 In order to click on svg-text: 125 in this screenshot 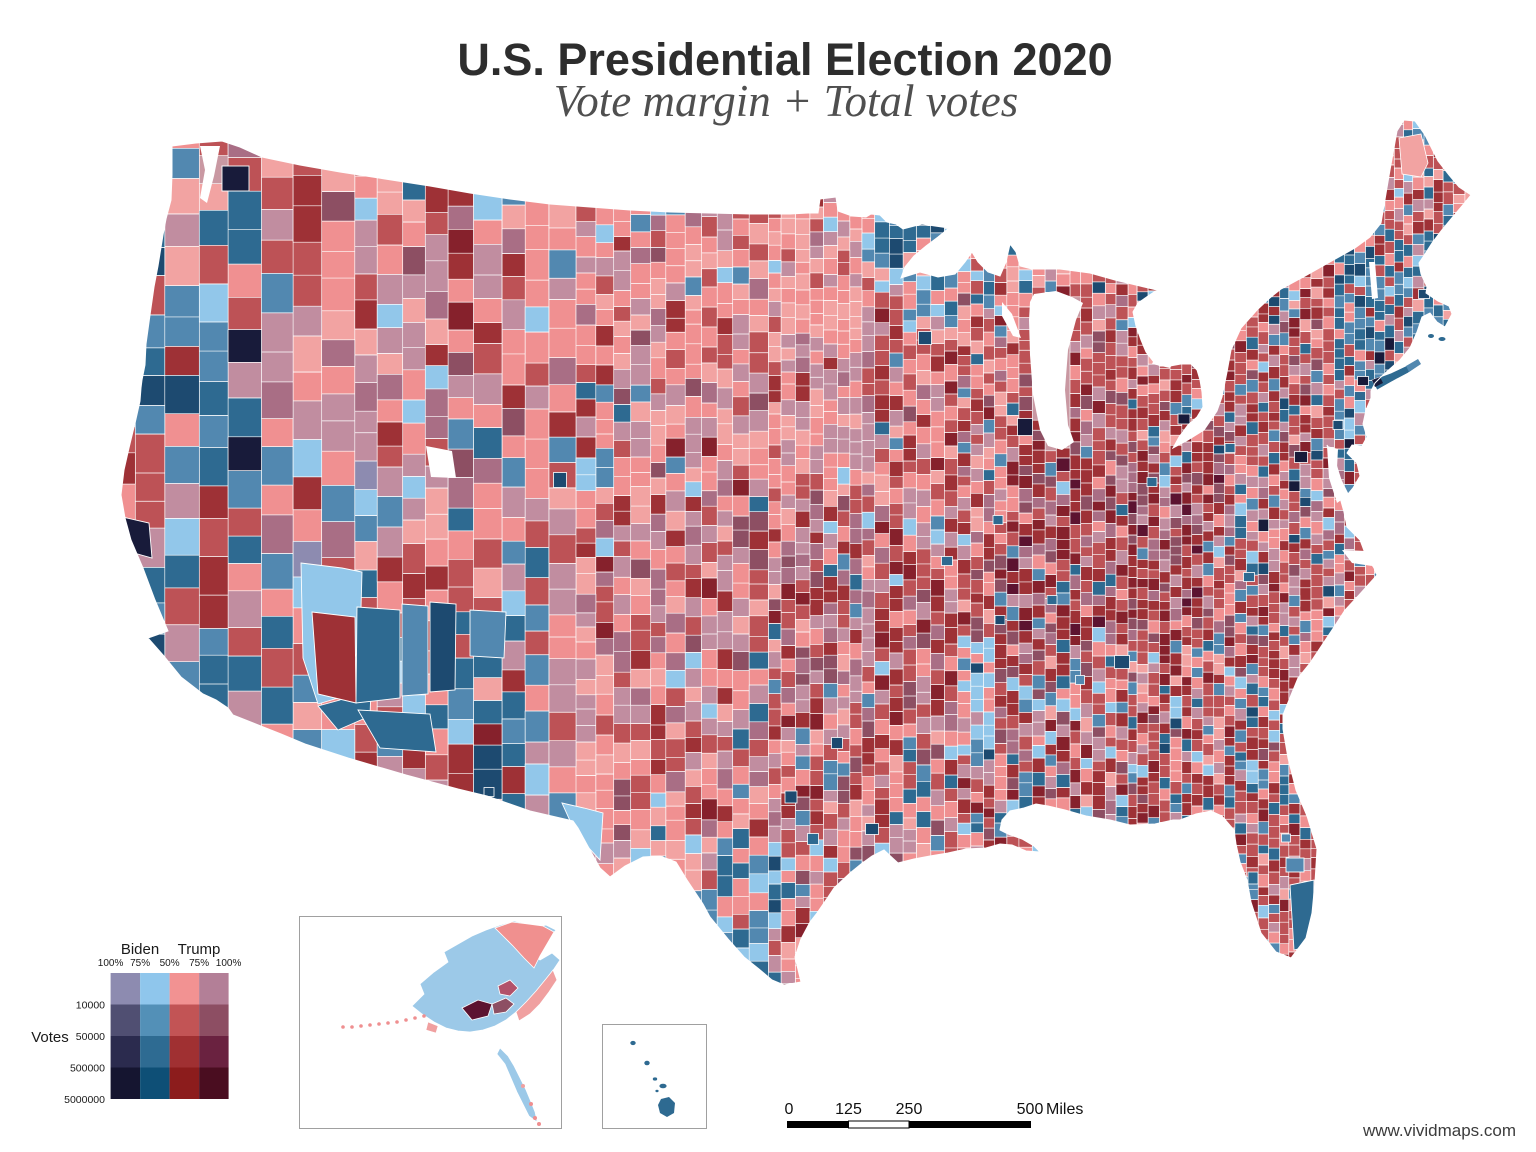, I will do `click(848, 1109)`.